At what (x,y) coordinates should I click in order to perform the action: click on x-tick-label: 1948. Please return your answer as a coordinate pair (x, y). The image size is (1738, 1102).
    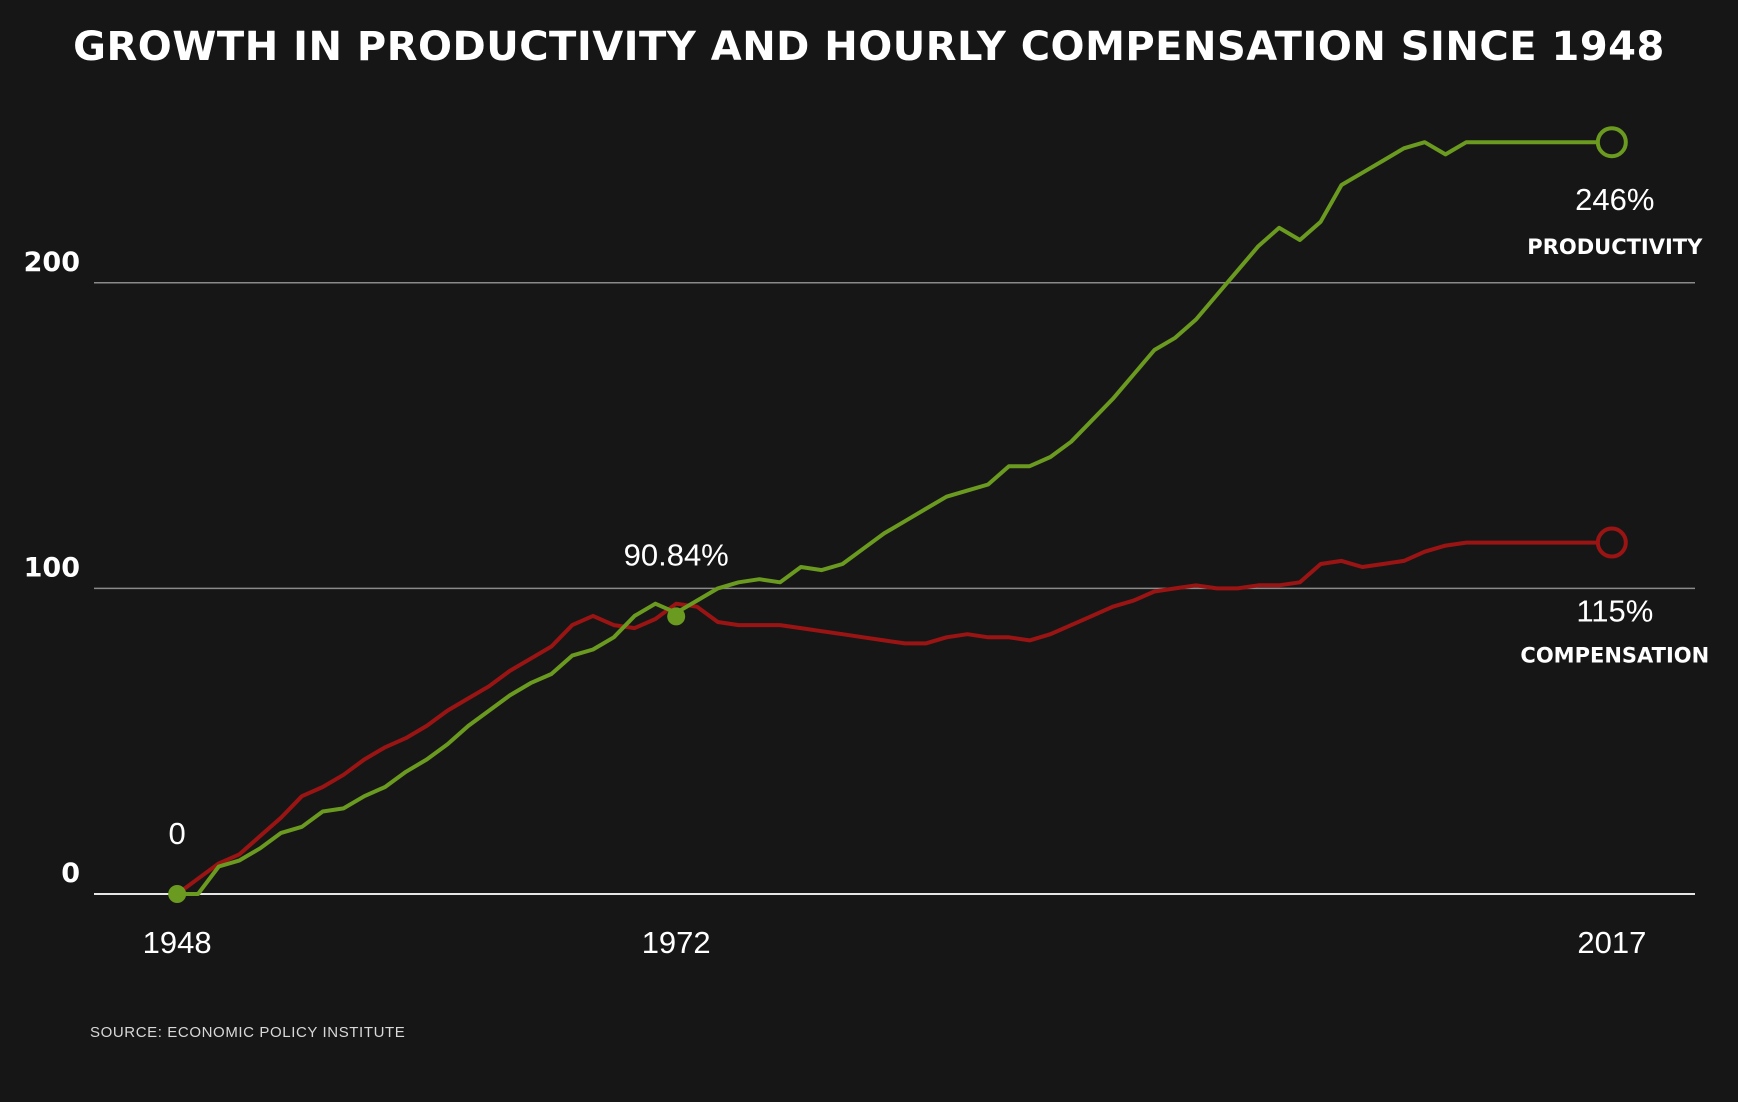
    Looking at the image, I should click on (177, 942).